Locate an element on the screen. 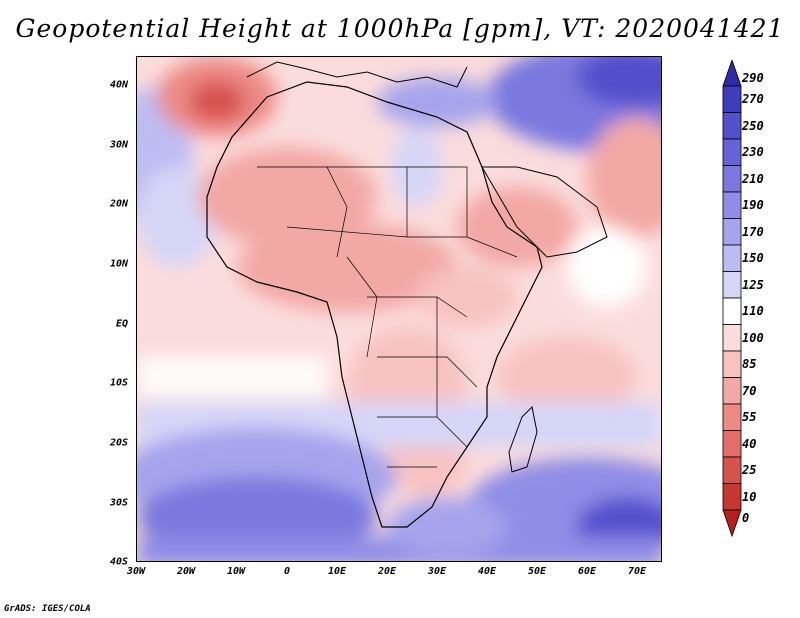 The width and height of the screenshot is (800, 618). lon-label-50e: 50E is located at coordinates (537, 571).